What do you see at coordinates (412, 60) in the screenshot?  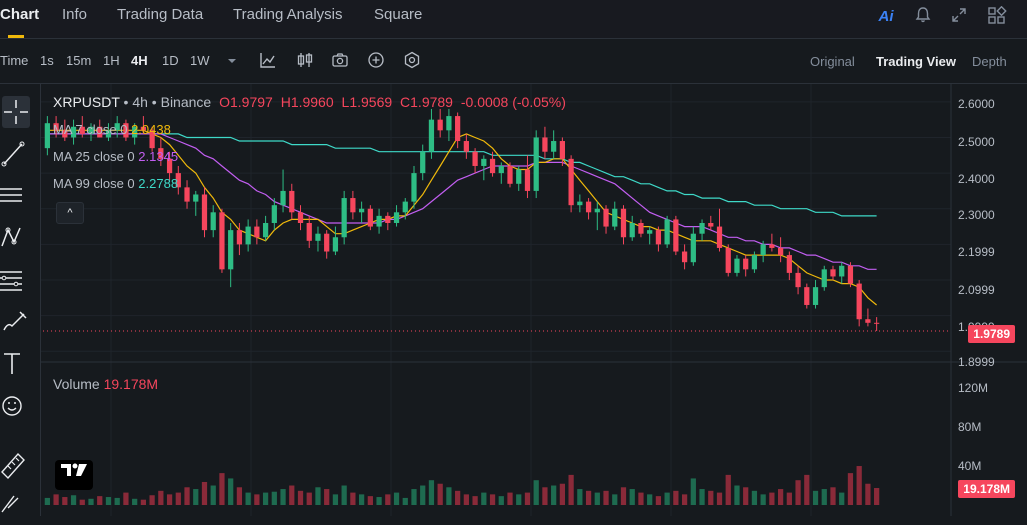 I see `settings-icon` at bounding box center [412, 60].